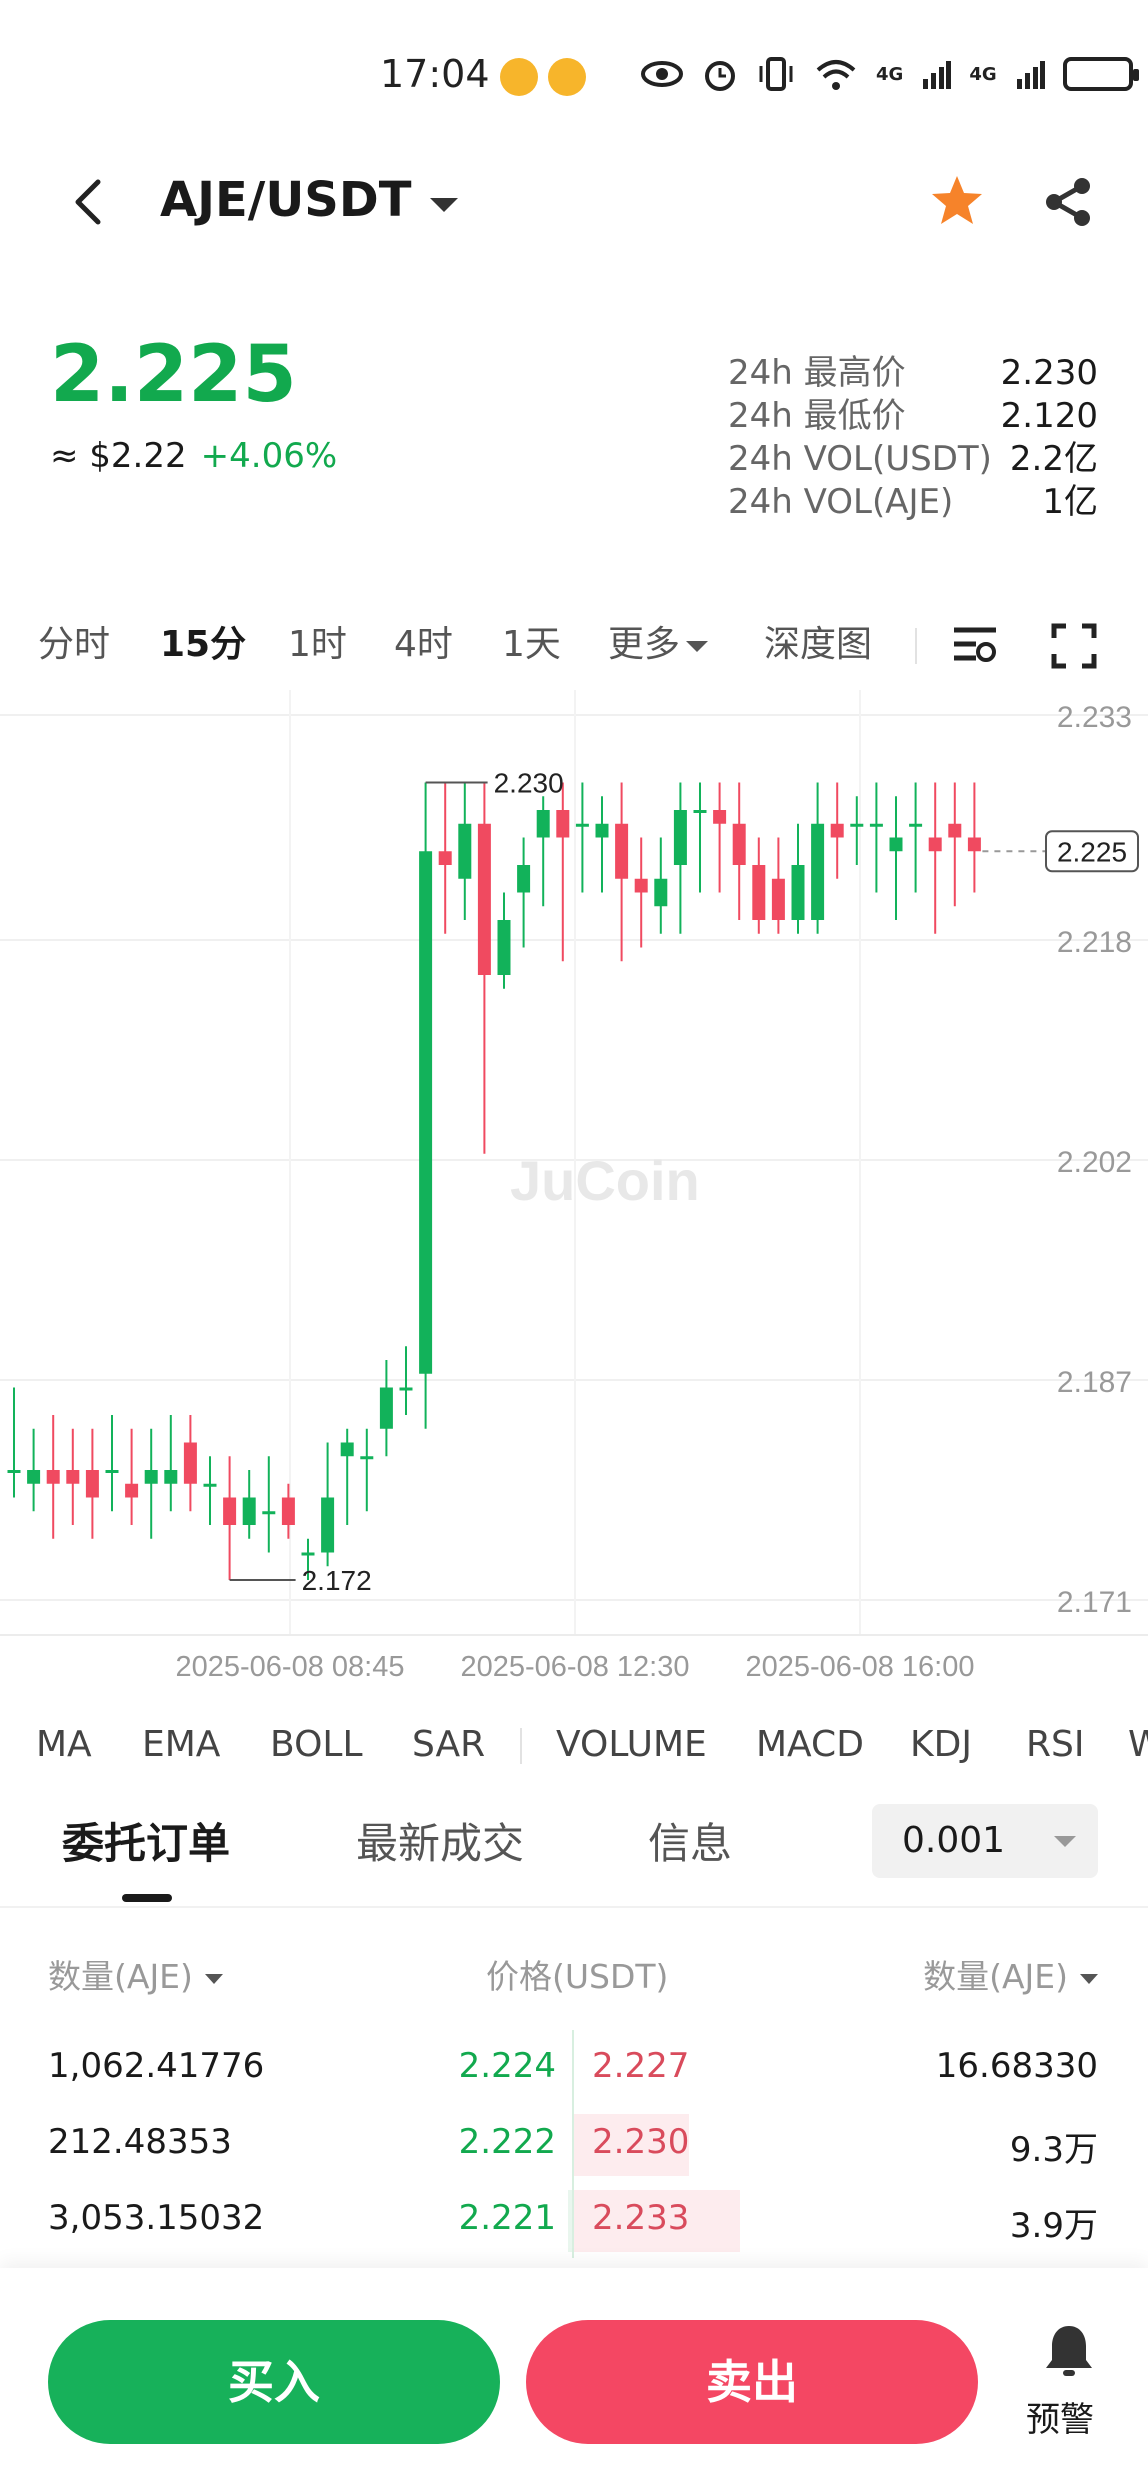 This screenshot has height=2492, width=1148. I want to click on stat-value: 2.230, so click(1049, 373).